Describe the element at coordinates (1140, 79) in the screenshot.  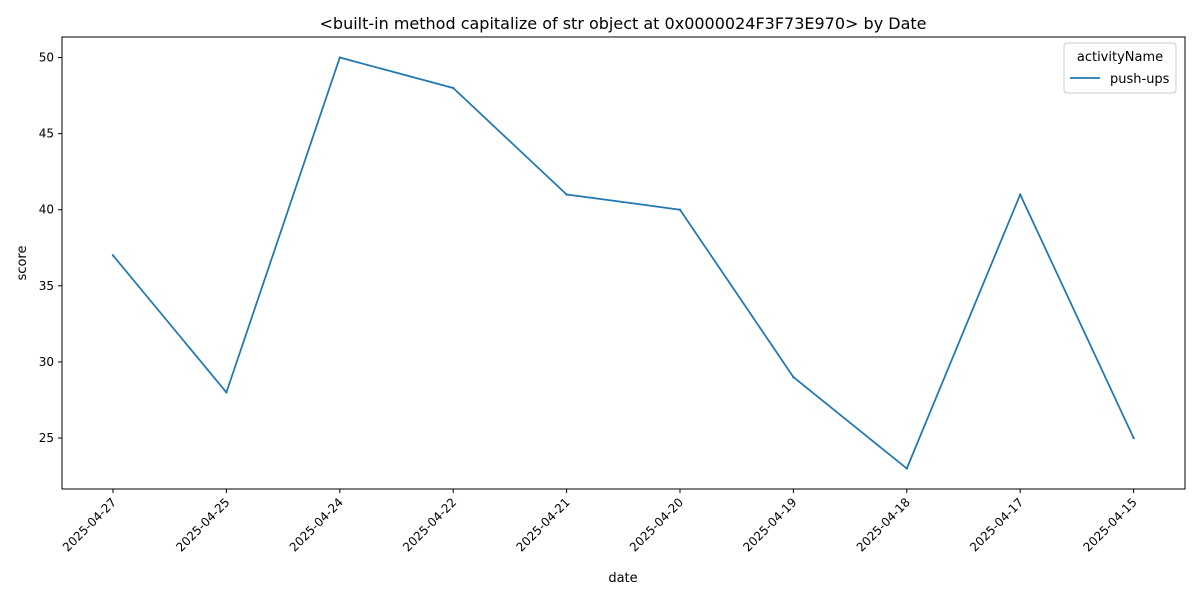
I see `legend-label-push-ups: push-ups` at that location.